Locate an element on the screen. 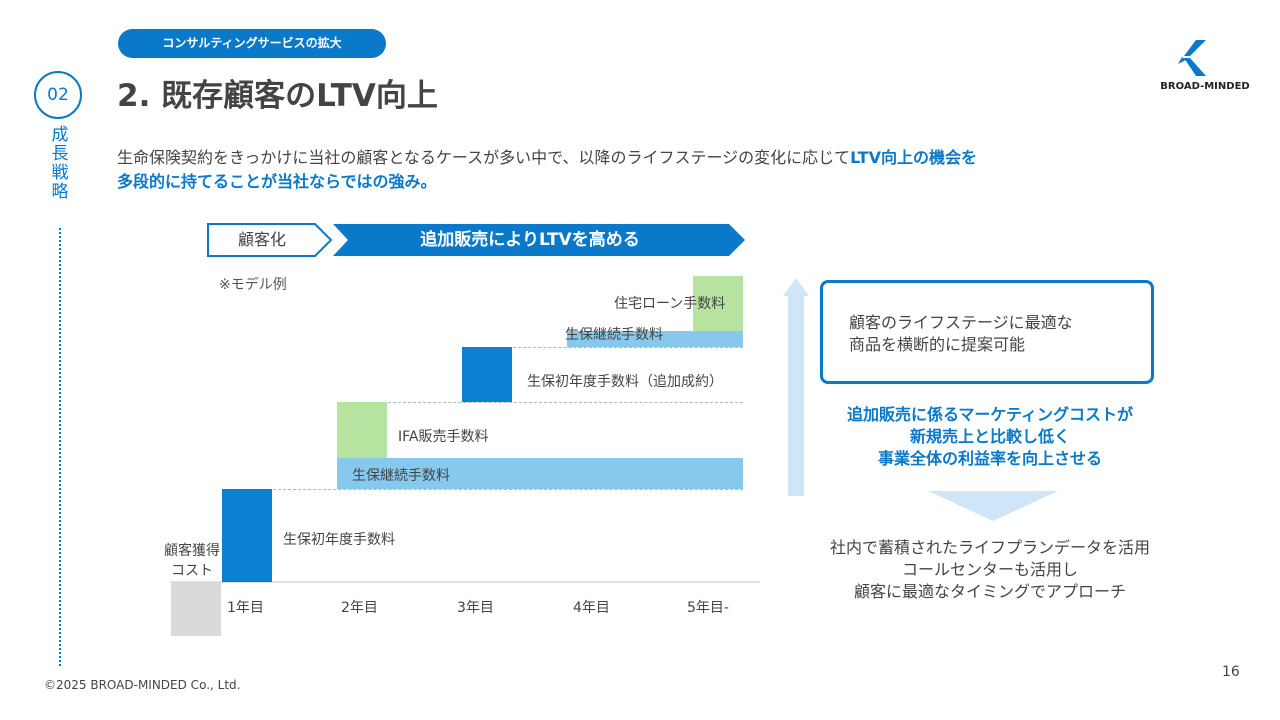 This screenshot has height=720, width=1280. y5-mortgage-fee-bar is located at coordinates (718, 303).